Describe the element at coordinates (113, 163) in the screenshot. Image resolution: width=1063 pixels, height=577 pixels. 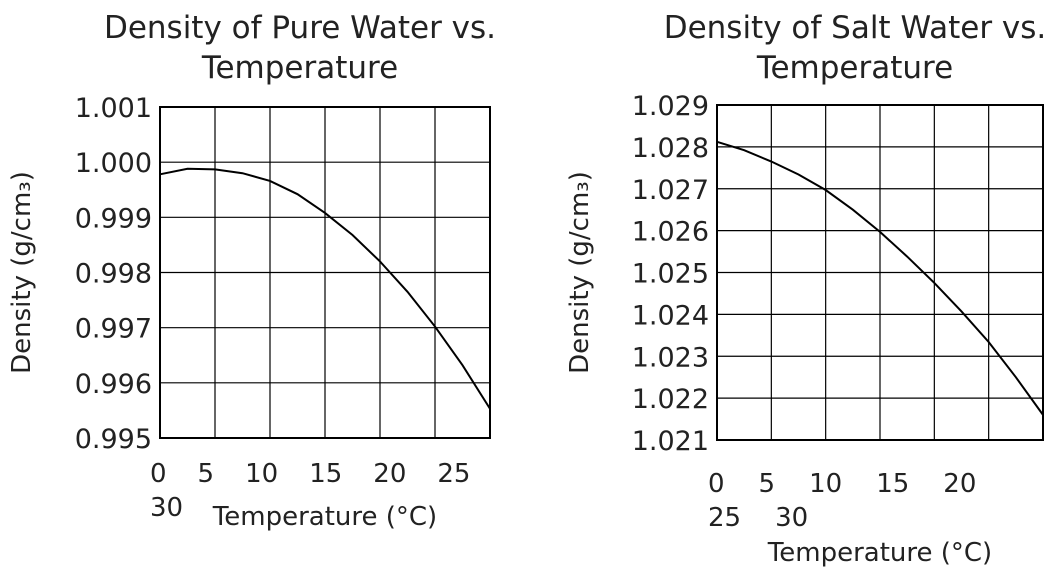
I see `y-tick-label: 1.000` at that location.